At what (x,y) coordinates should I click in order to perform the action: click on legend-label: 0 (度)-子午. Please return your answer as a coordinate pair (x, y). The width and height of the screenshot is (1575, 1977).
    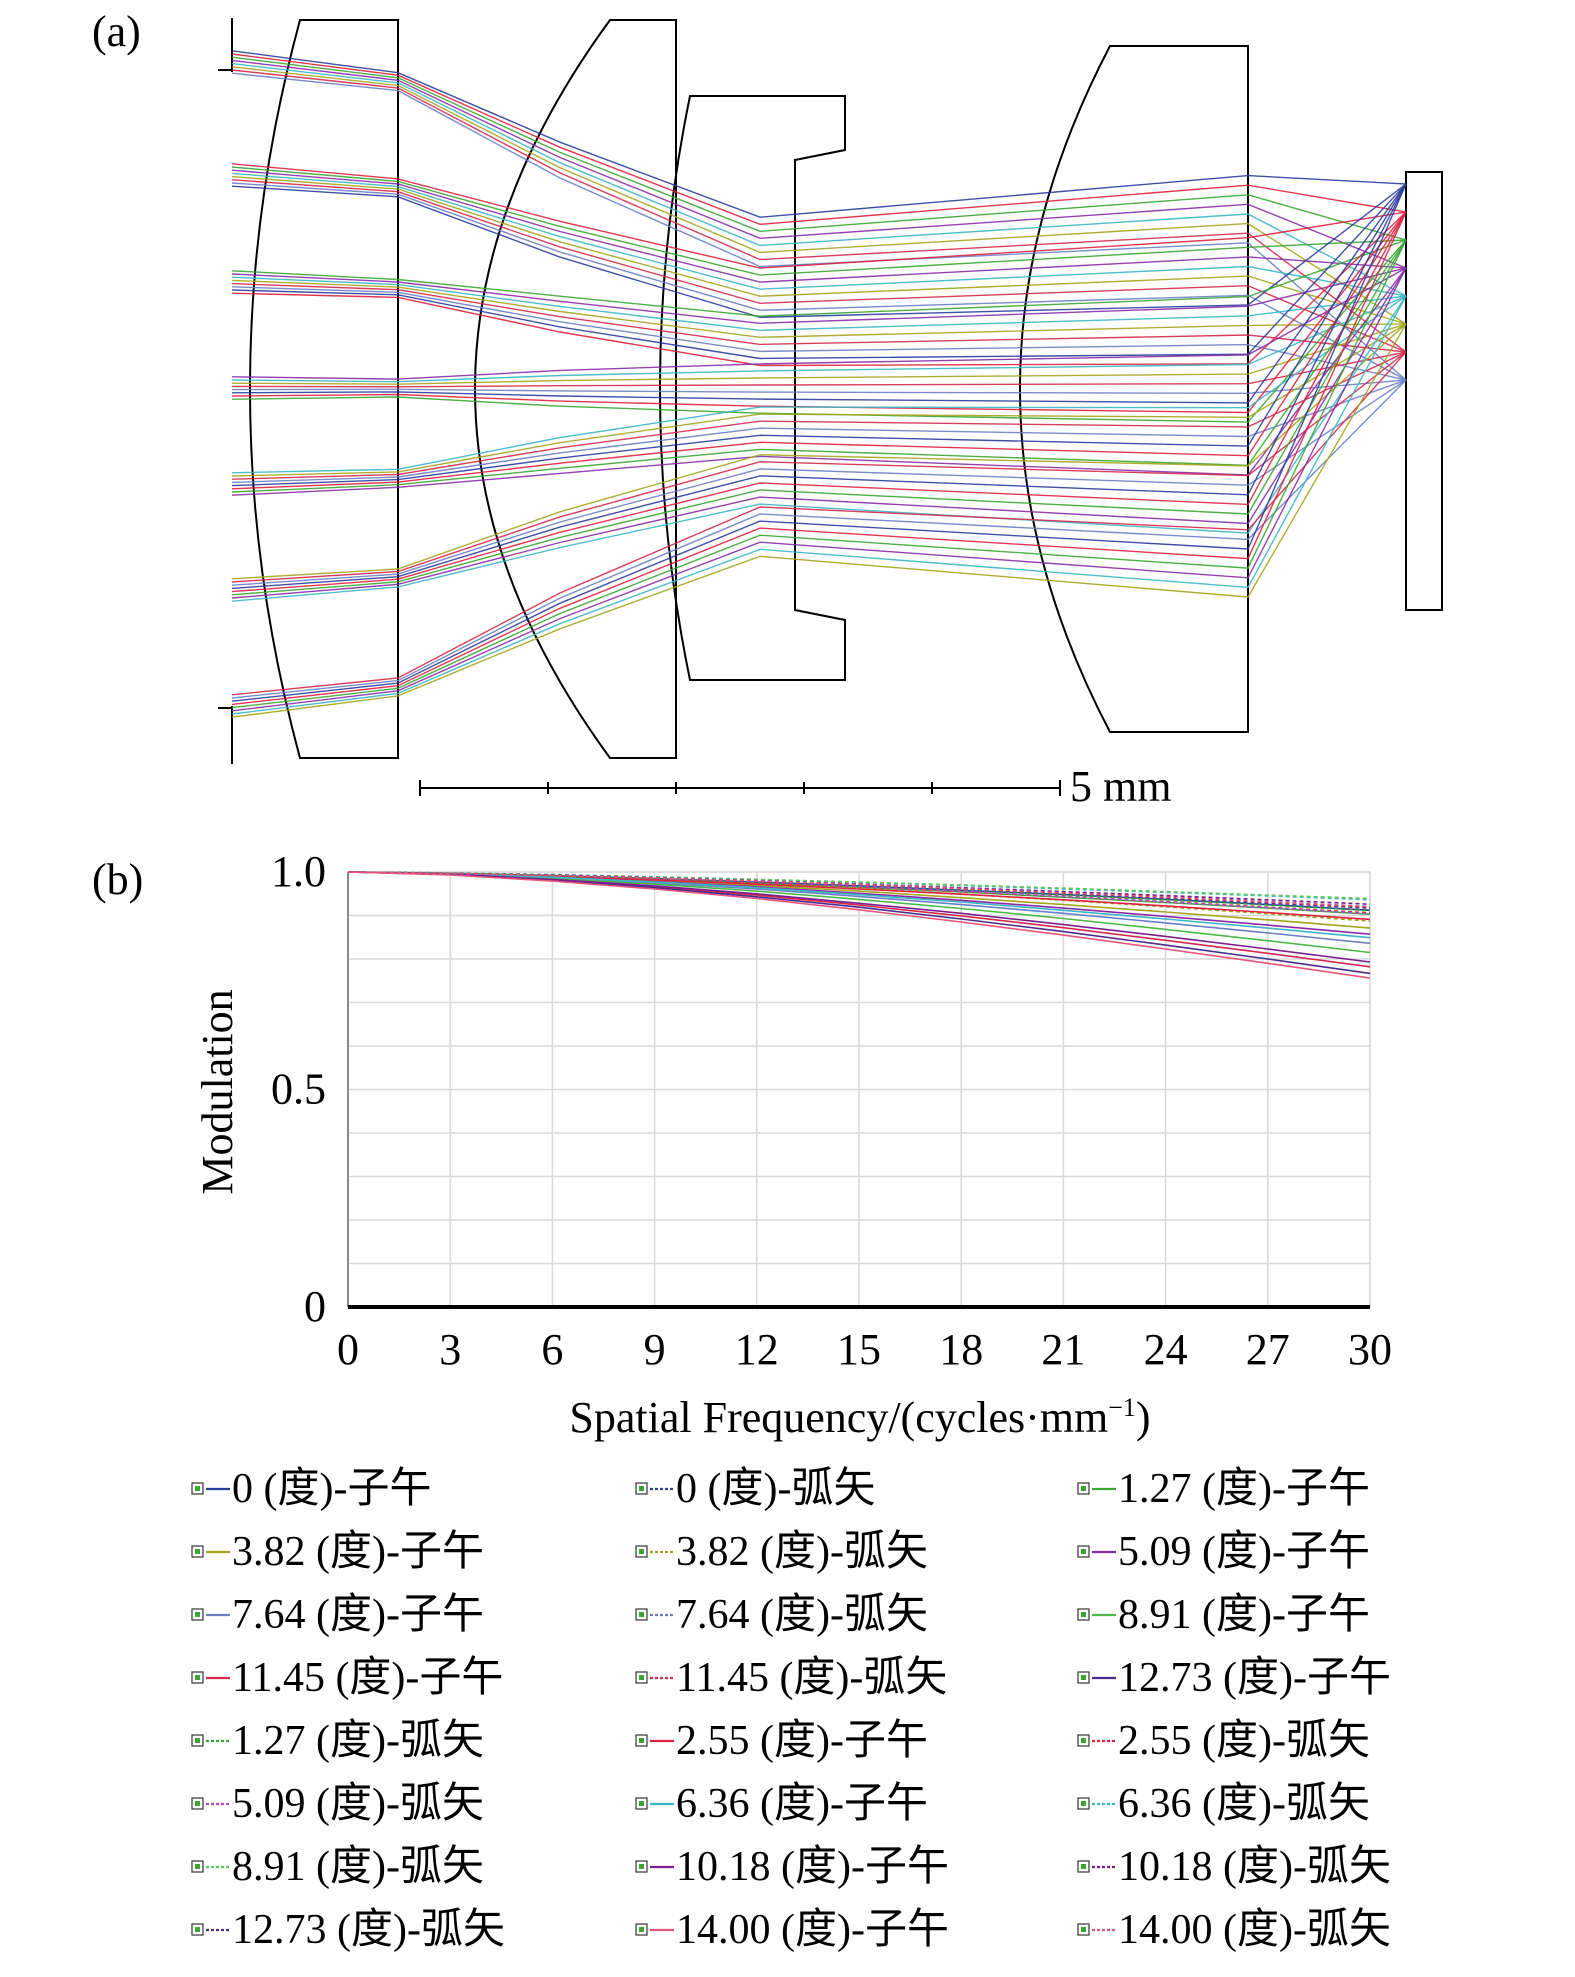
    Looking at the image, I should click on (331, 1489).